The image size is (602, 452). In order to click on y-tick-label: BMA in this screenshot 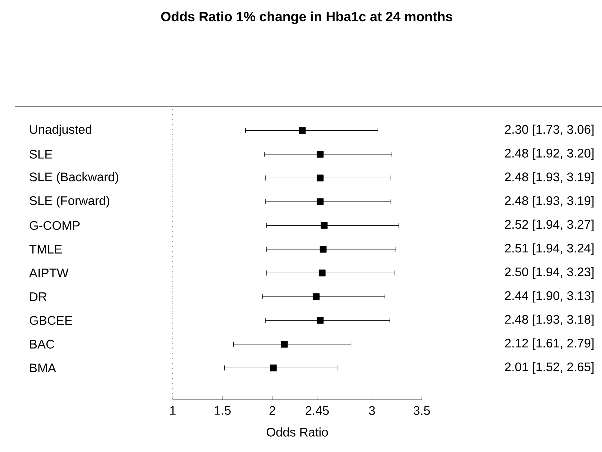, I will do `click(43, 368)`.